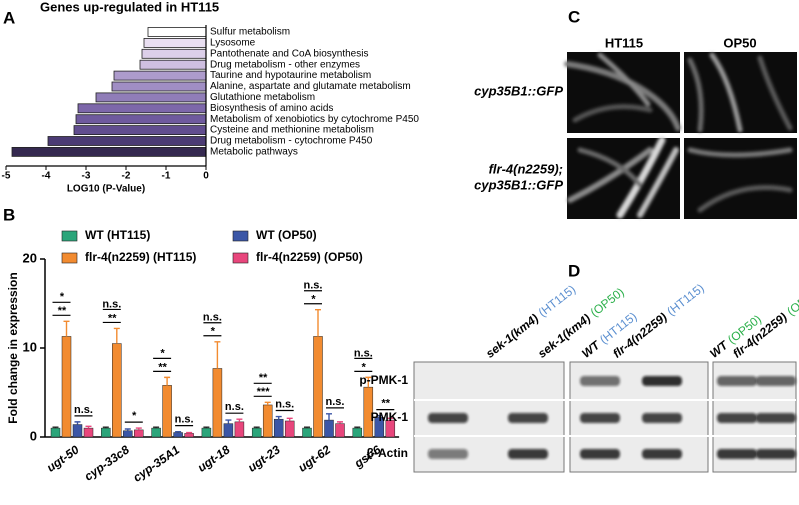  I want to click on x-axis-label: LOG10 (P-Value), so click(106, 189).